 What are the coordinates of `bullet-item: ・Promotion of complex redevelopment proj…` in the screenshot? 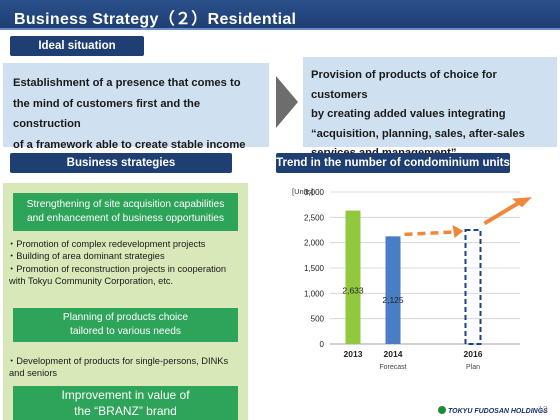 It's located at (106, 244).